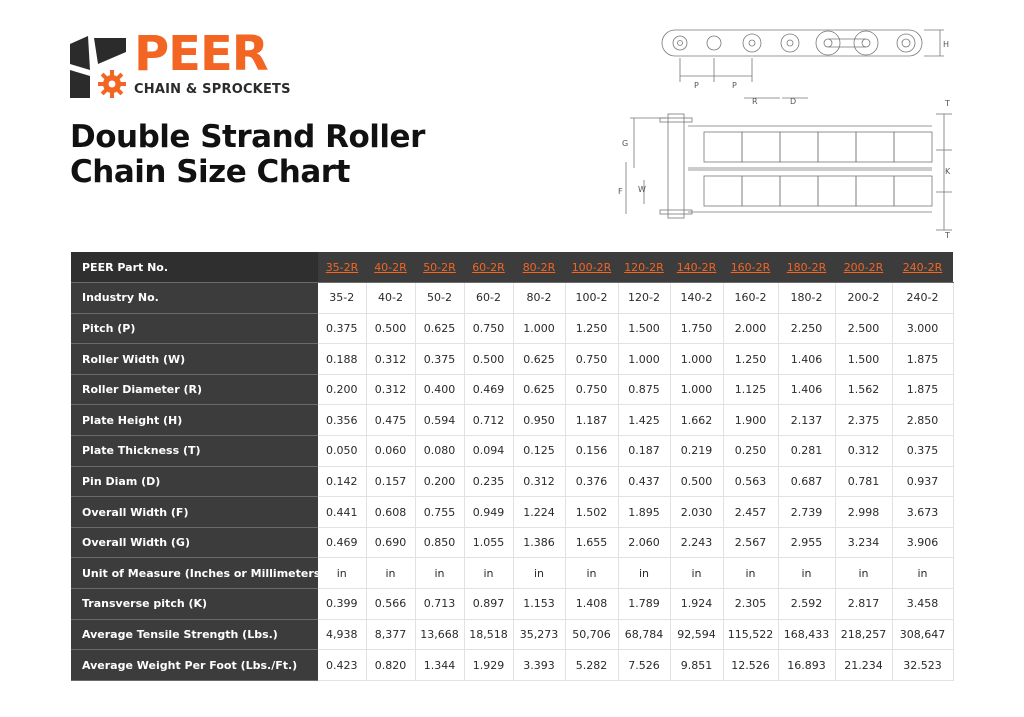 The image size is (1024, 717). I want to click on part-number-cell: 40-2R, so click(390, 268).